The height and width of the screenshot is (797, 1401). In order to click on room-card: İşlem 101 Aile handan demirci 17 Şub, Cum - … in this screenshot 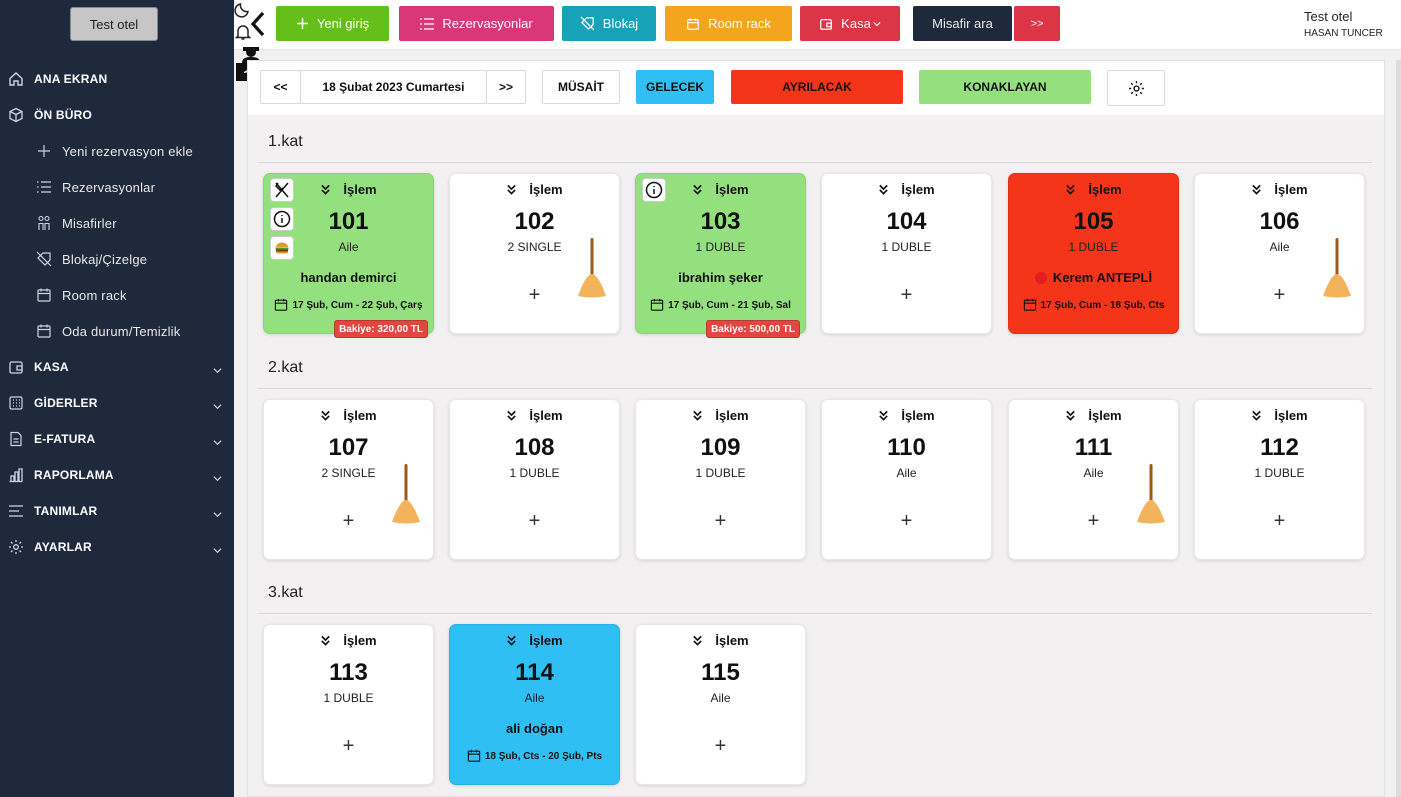, I will do `click(348, 255)`.